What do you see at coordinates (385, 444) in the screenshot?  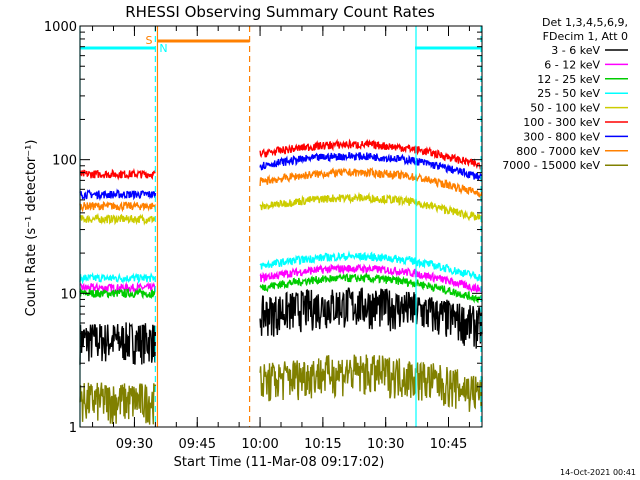 I see `x-tick-label: 10:30` at bounding box center [385, 444].